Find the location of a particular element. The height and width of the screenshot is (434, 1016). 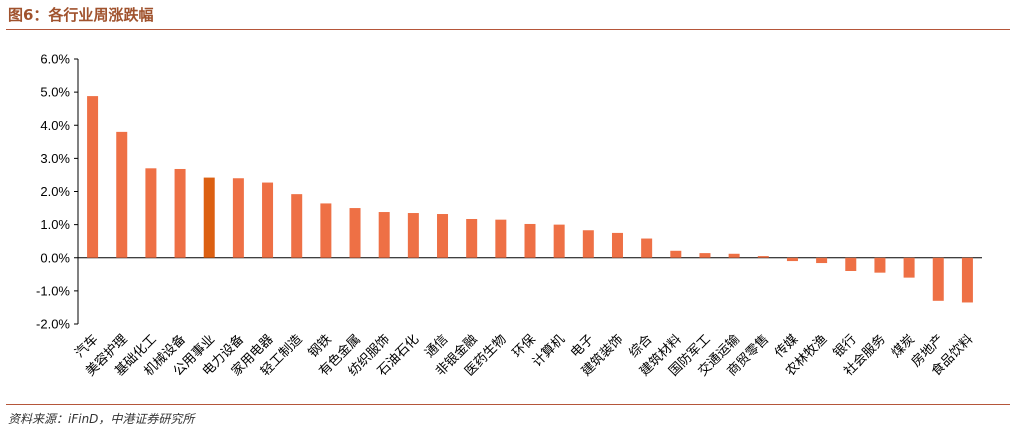

x-tick-label: 计算机 is located at coordinates (549, 351).